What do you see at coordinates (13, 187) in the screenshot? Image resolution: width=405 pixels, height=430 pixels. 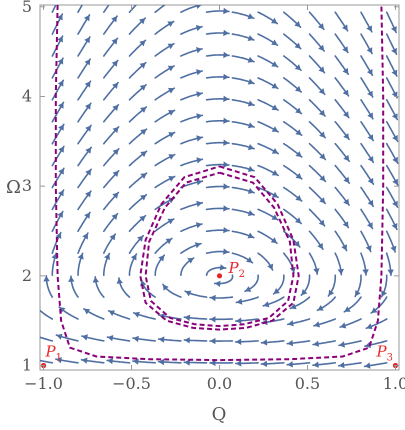 I see `y-axis-label: Ω` at bounding box center [13, 187].